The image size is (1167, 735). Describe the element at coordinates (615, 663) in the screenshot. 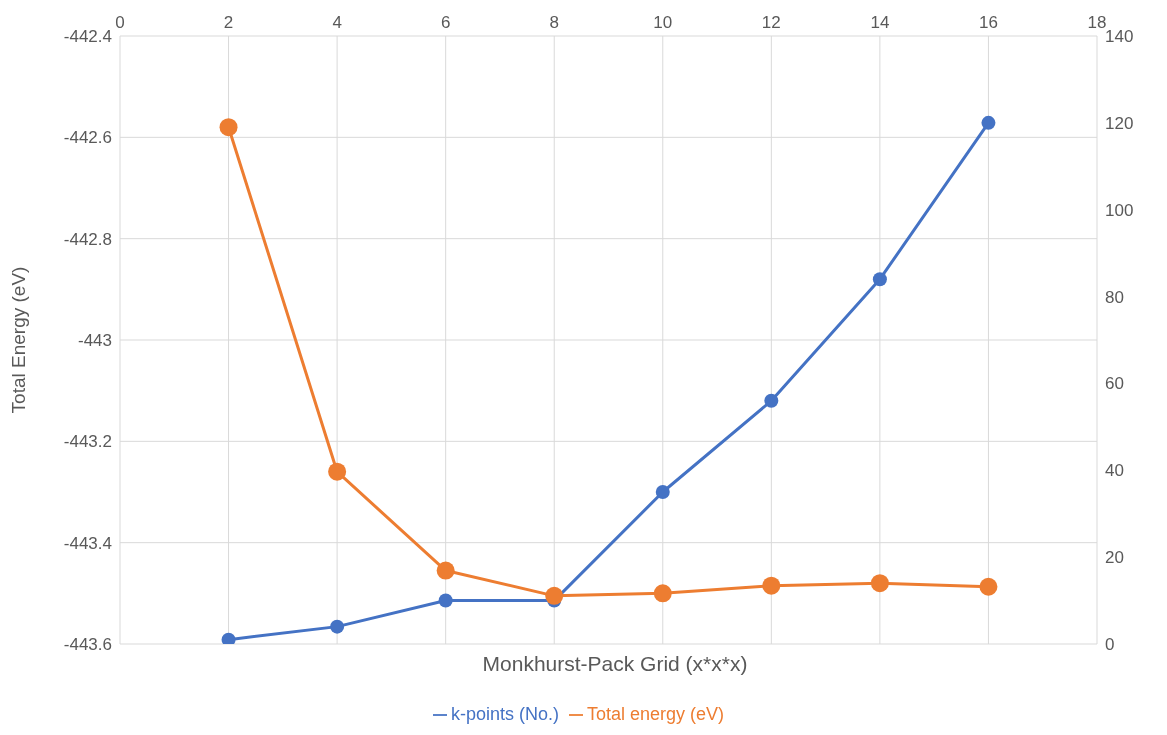

I see `x-axis-title: Monkhurst-Pack Grid (x*x*x)` at that location.